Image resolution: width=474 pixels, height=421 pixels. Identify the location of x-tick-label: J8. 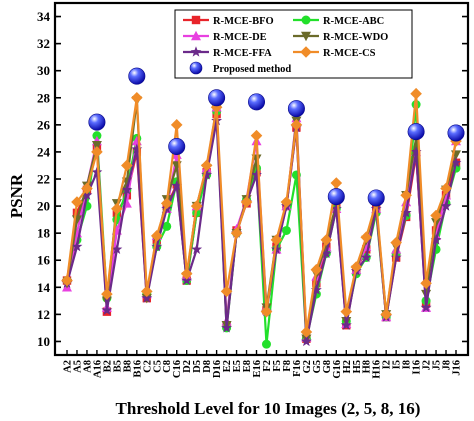
(447, 365).